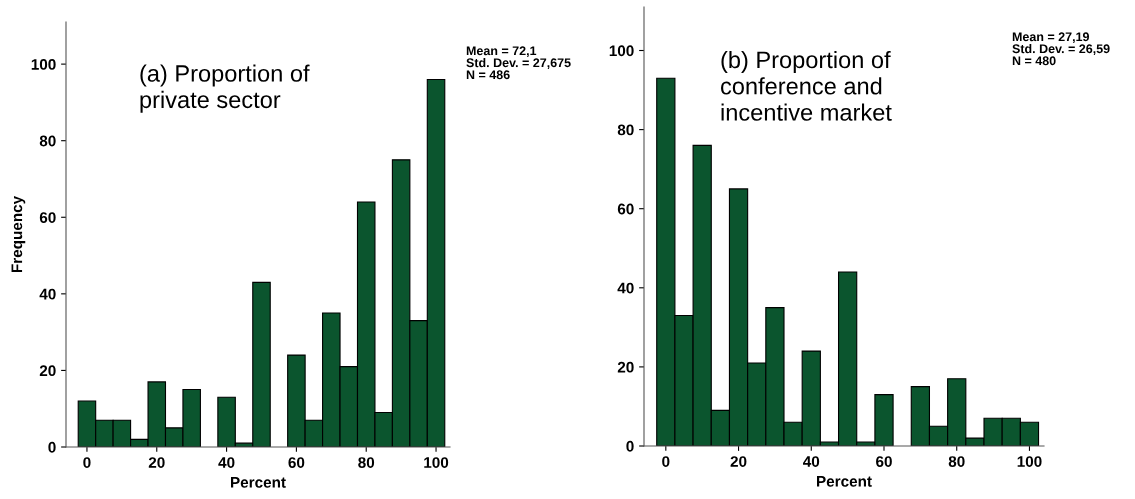 The width and height of the screenshot is (1135, 499). What do you see at coordinates (501, 51) in the screenshot?
I see `text: Mean = 72,1` at bounding box center [501, 51].